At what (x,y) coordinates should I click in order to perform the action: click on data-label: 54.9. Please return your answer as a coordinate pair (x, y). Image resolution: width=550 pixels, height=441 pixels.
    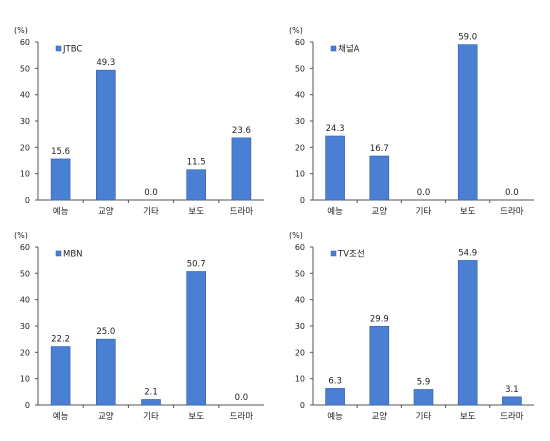
    Looking at the image, I should click on (467, 253).